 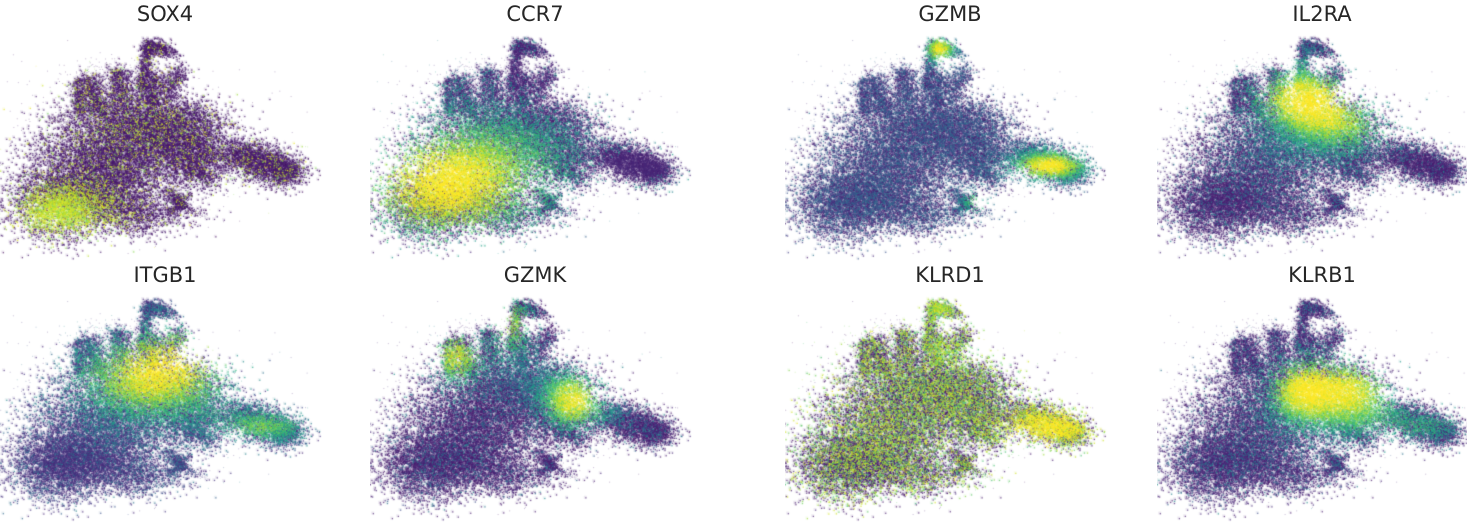 I want to click on panel-title-itgb1: ITGB1, so click(x=165, y=275).